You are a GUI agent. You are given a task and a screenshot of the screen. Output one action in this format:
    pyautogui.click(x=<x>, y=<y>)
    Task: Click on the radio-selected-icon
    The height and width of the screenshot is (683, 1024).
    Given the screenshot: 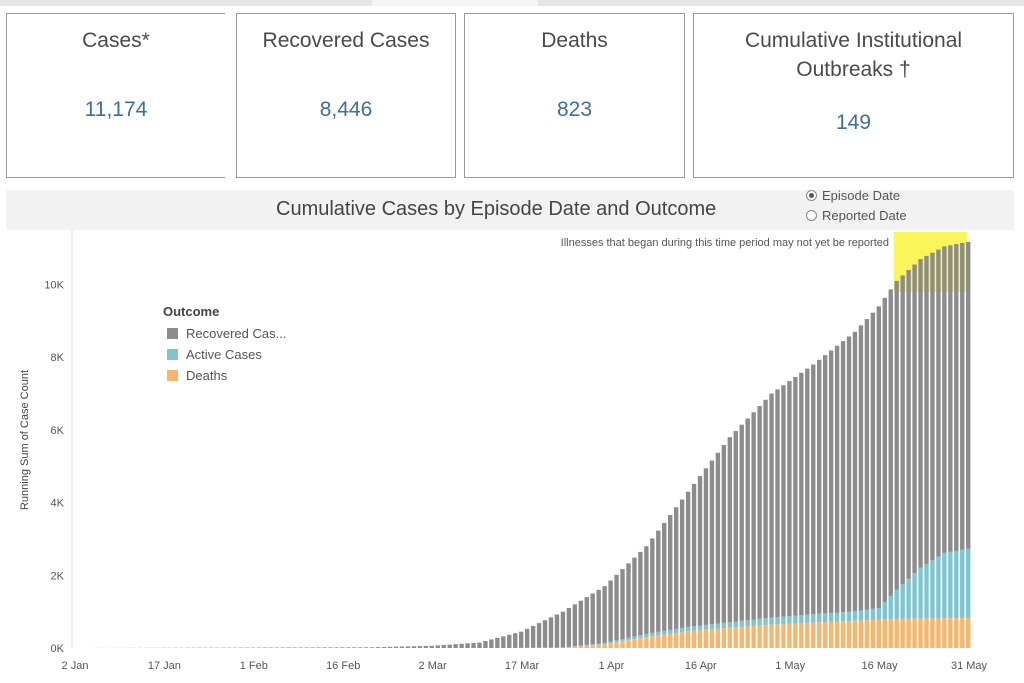 What is the action you would take?
    pyautogui.click(x=811, y=195)
    